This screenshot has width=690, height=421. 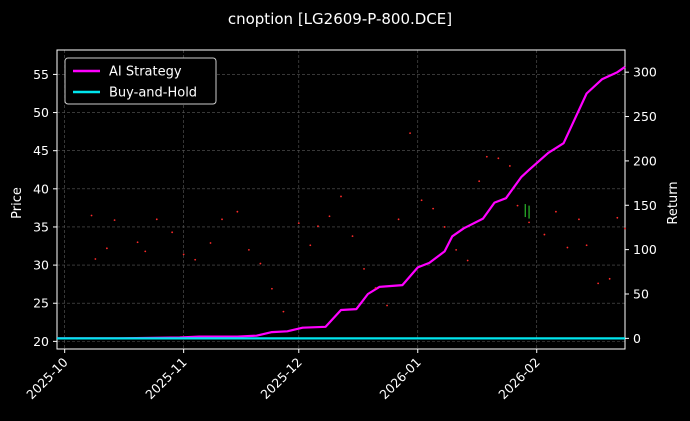 What do you see at coordinates (641, 293) in the screenshot?
I see `y-tick-label-right: 50` at bounding box center [641, 293].